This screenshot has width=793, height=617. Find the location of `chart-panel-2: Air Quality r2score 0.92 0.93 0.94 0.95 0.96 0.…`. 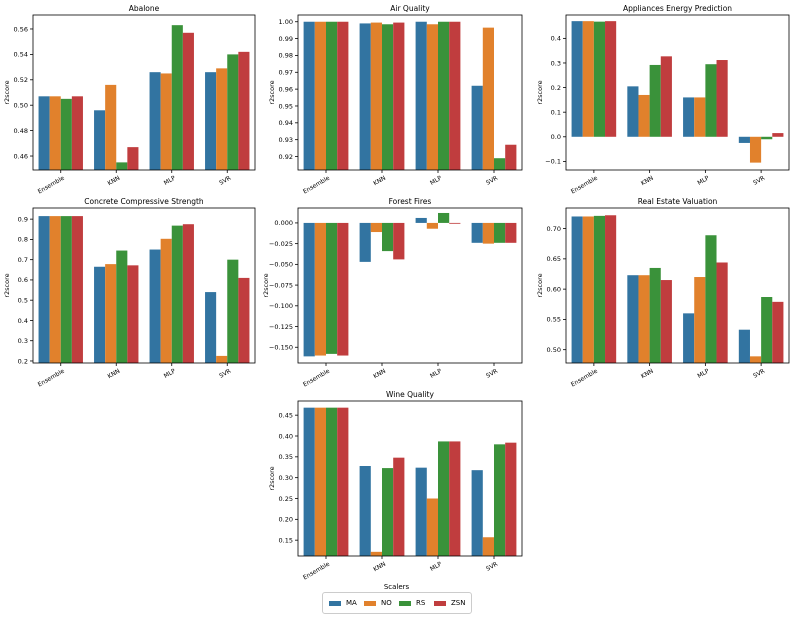

chart-panel-2: Air Quality r2score 0.92 0.93 0.94 0.95 0.96 0.… is located at coordinates (395, 99).